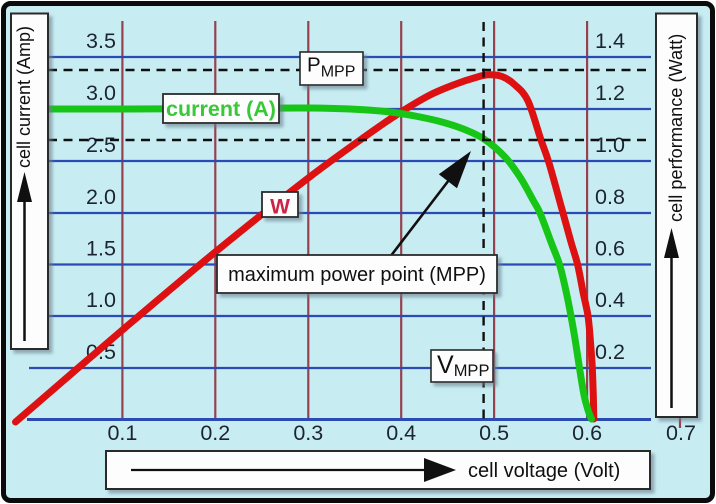 This screenshot has width=716, height=504. I want to click on svg-text: cell current (Amp), so click(24, 97).